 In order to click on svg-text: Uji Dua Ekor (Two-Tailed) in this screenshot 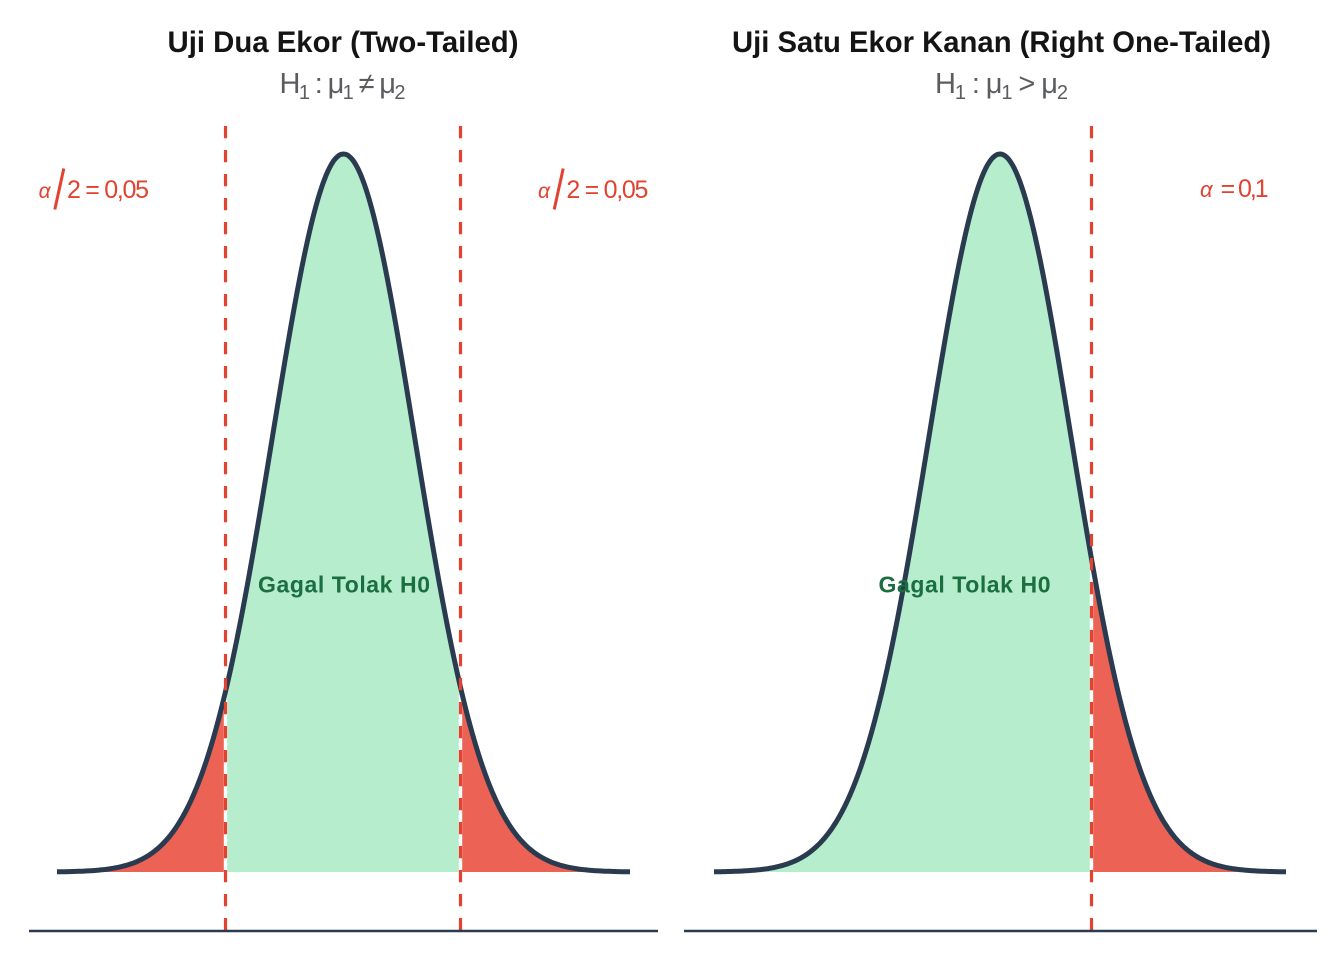, I will do `click(343, 42)`.